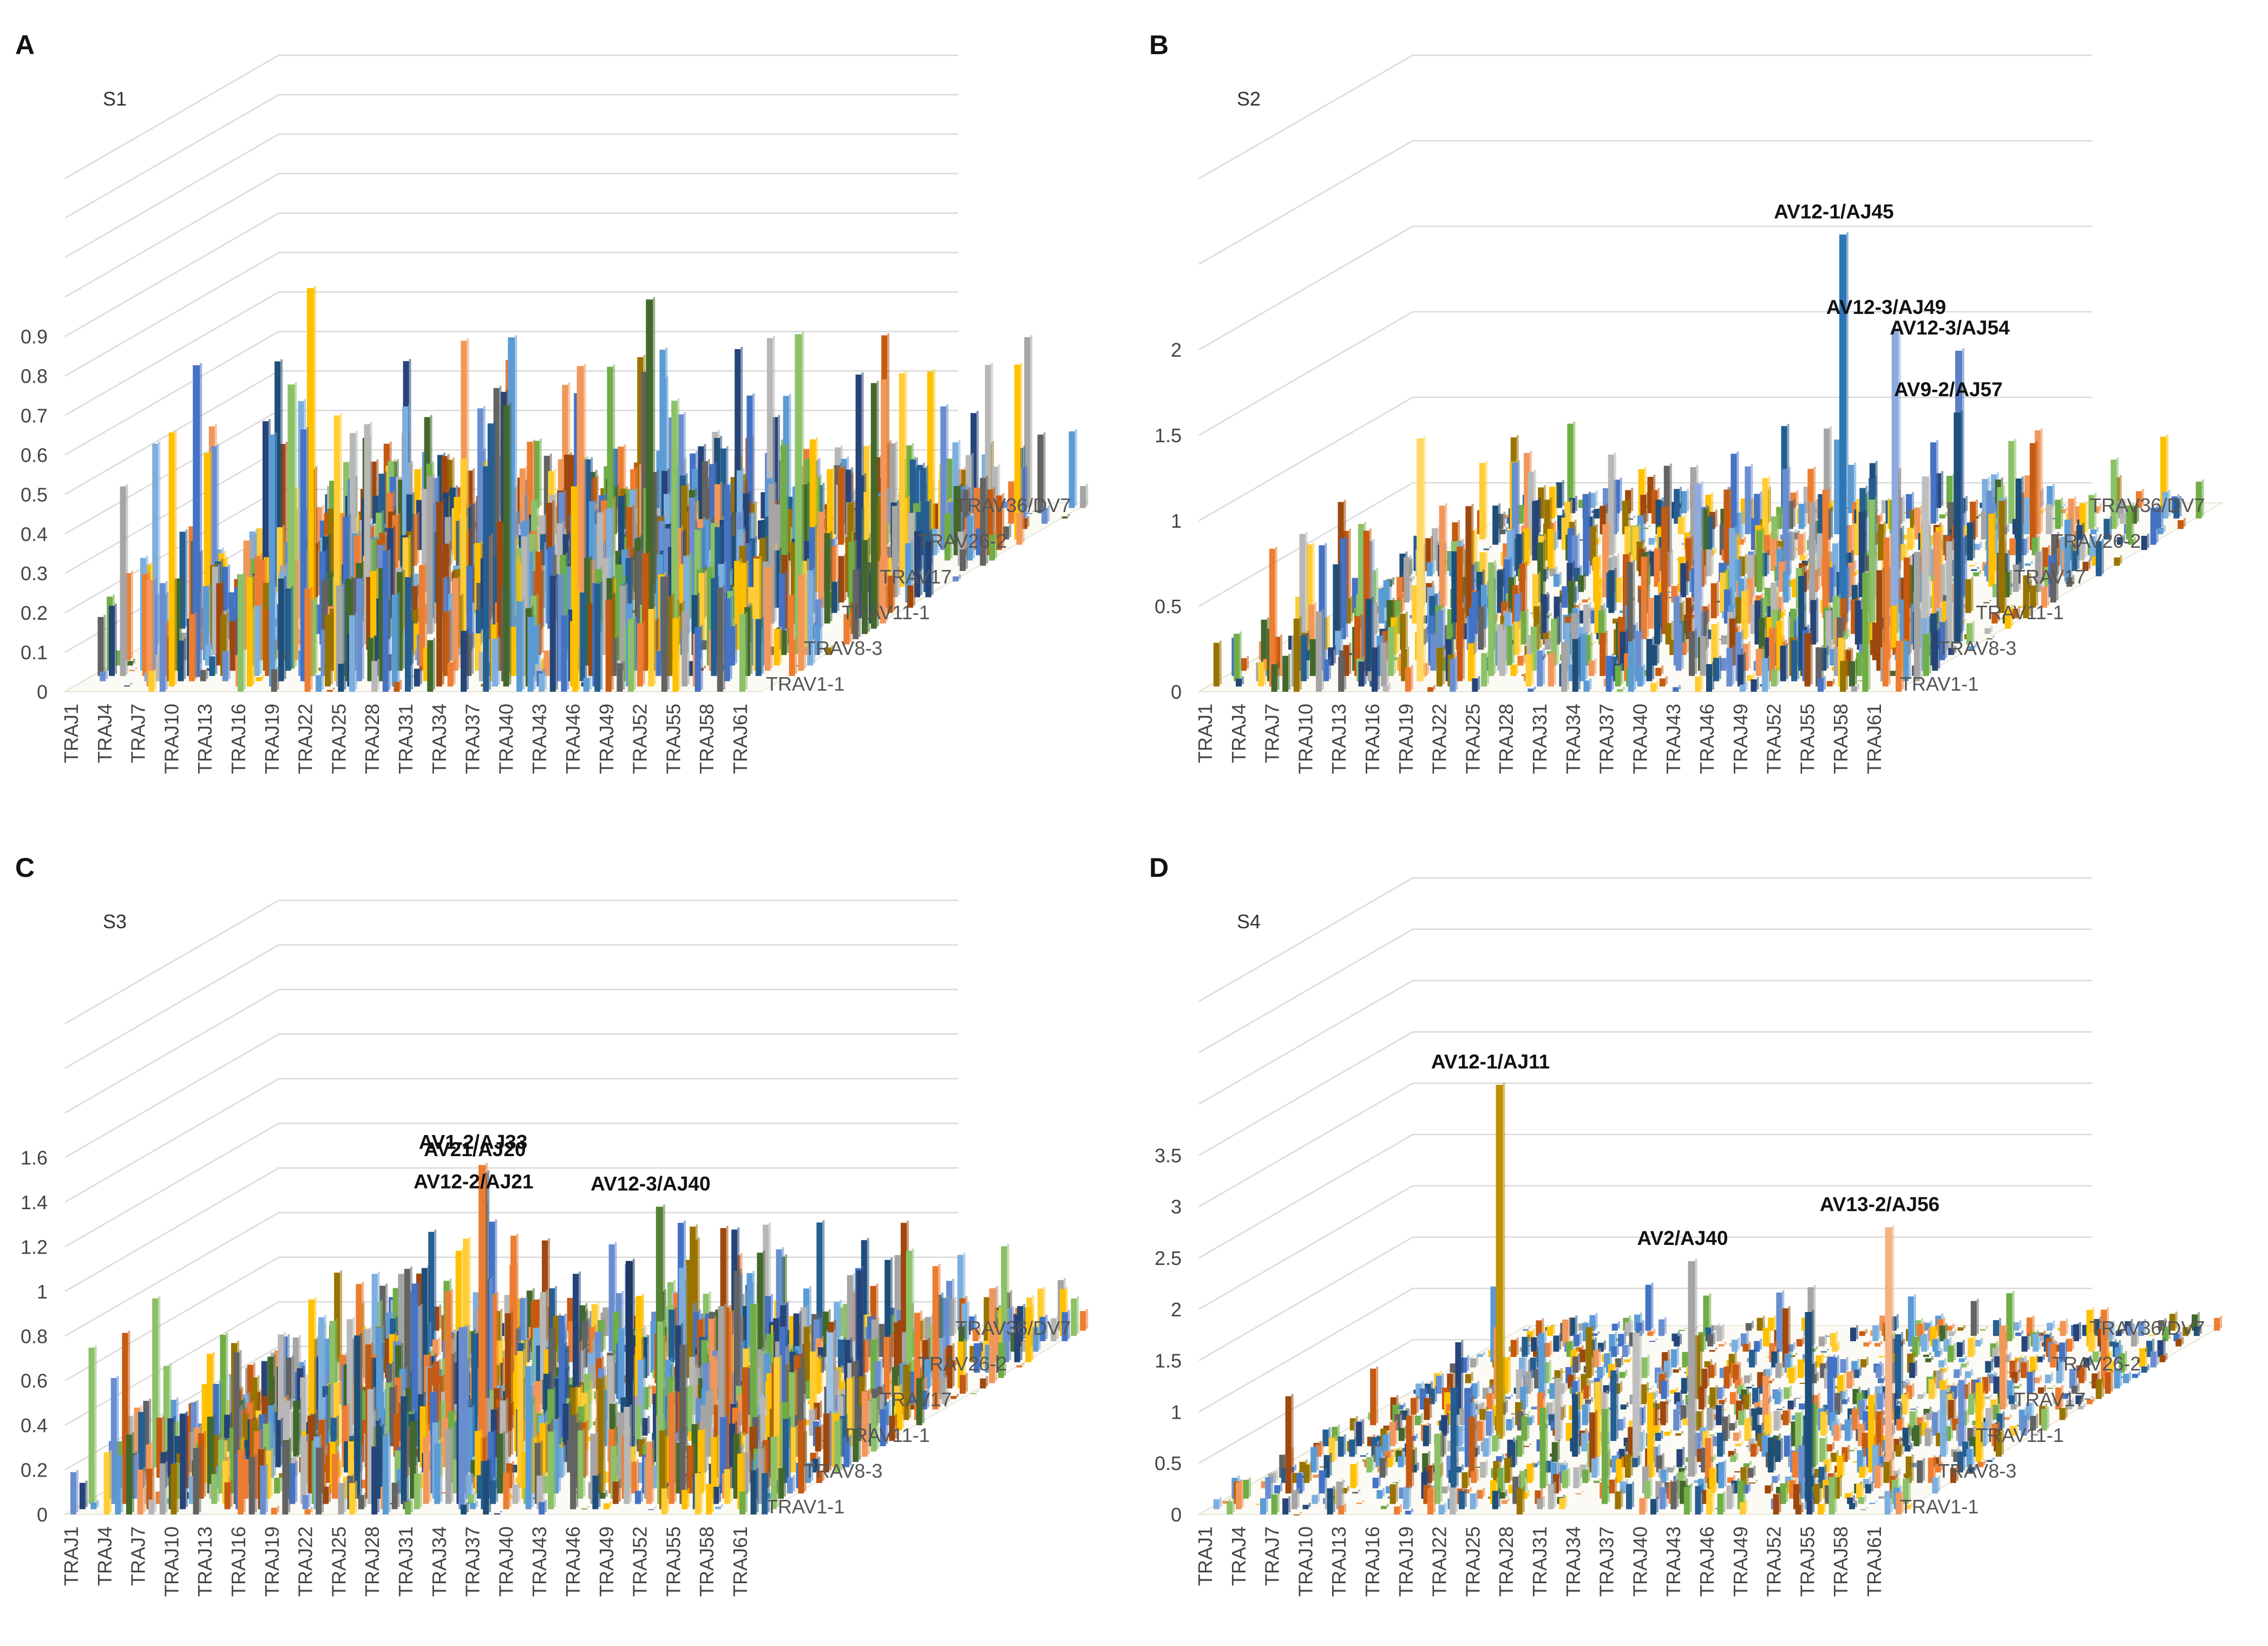  Describe the element at coordinates (511, 1275) in the screenshot. I see `gridline` at that location.